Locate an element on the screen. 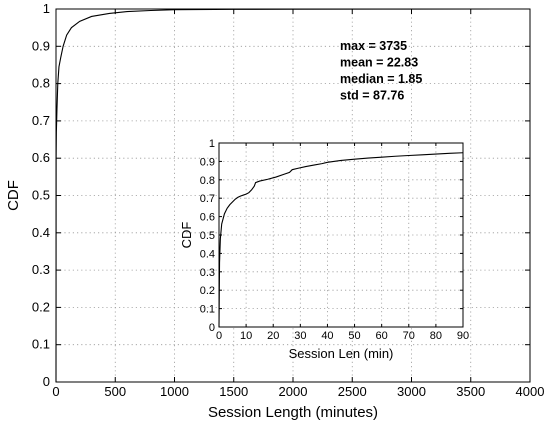 The width and height of the screenshot is (547, 428). inset-y-tick-label: 0.7 is located at coordinates (207, 199).